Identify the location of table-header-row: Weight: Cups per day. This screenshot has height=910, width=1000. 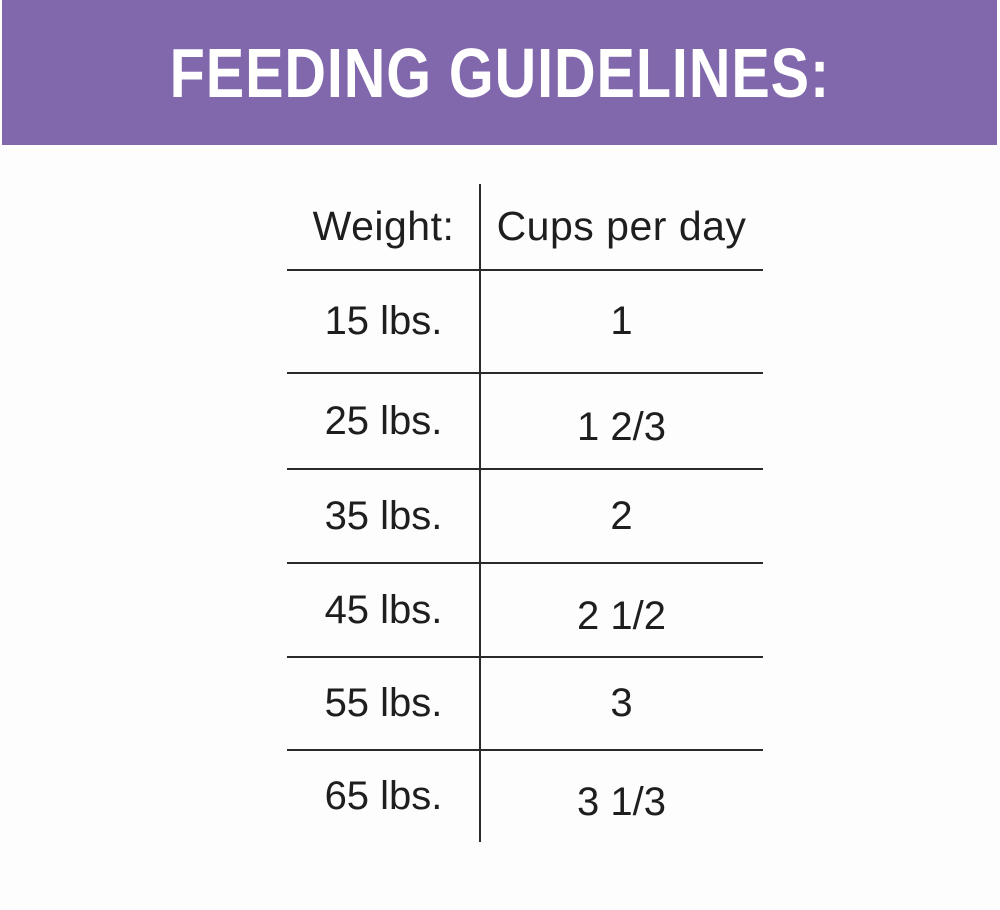
(525, 227).